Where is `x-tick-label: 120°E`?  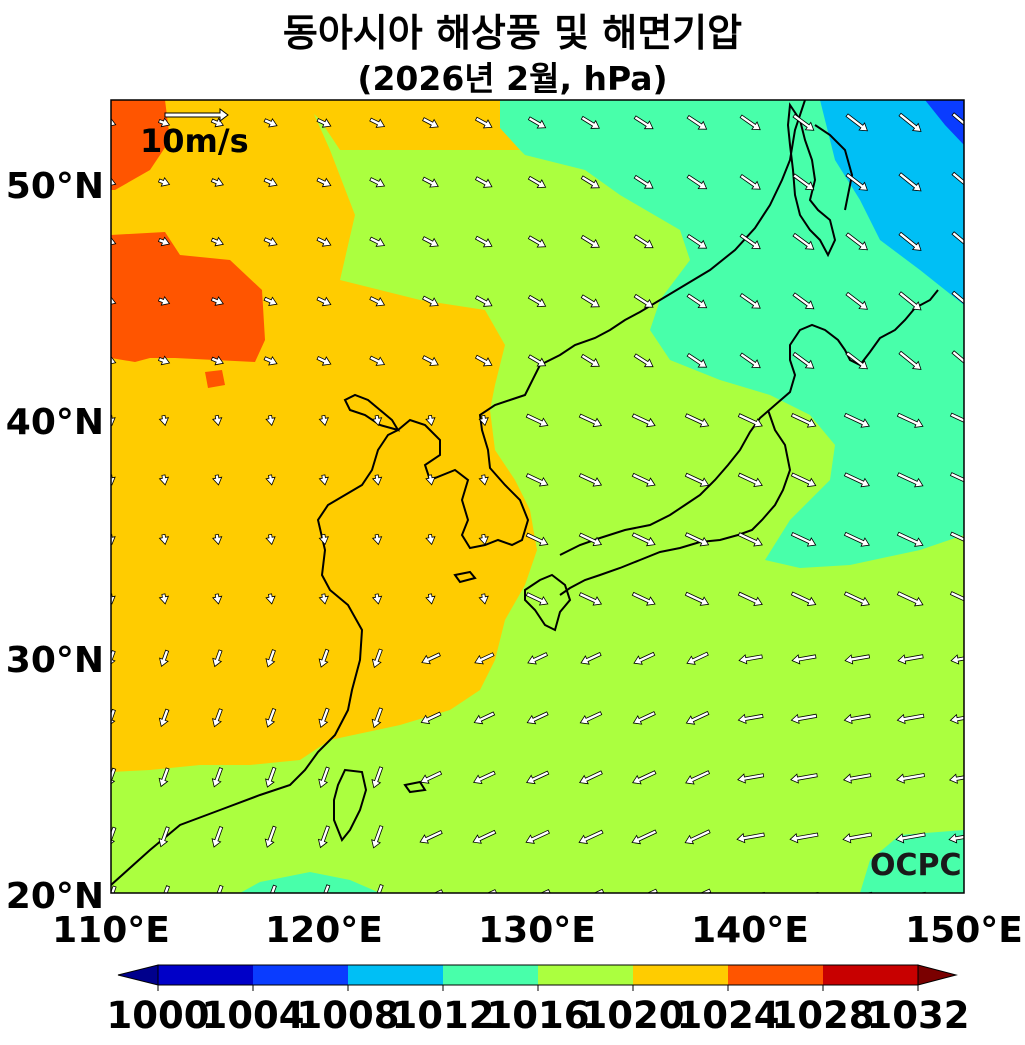 x-tick-label: 120°E is located at coordinates (324, 930).